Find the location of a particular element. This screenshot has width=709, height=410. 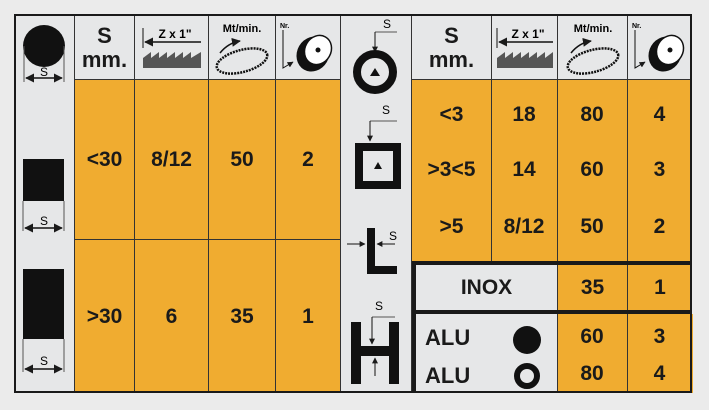

right-row-2-teeth: 14 is located at coordinates (524, 169).